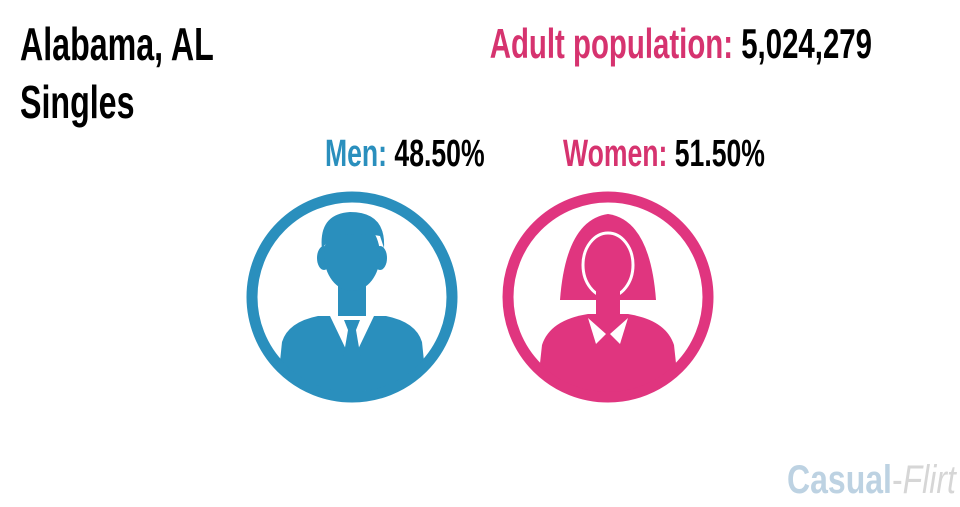 The image size is (960, 507). Describe the element at coordinates (356, 152) in the screenshot. I see `men-label: Men:` at that location.